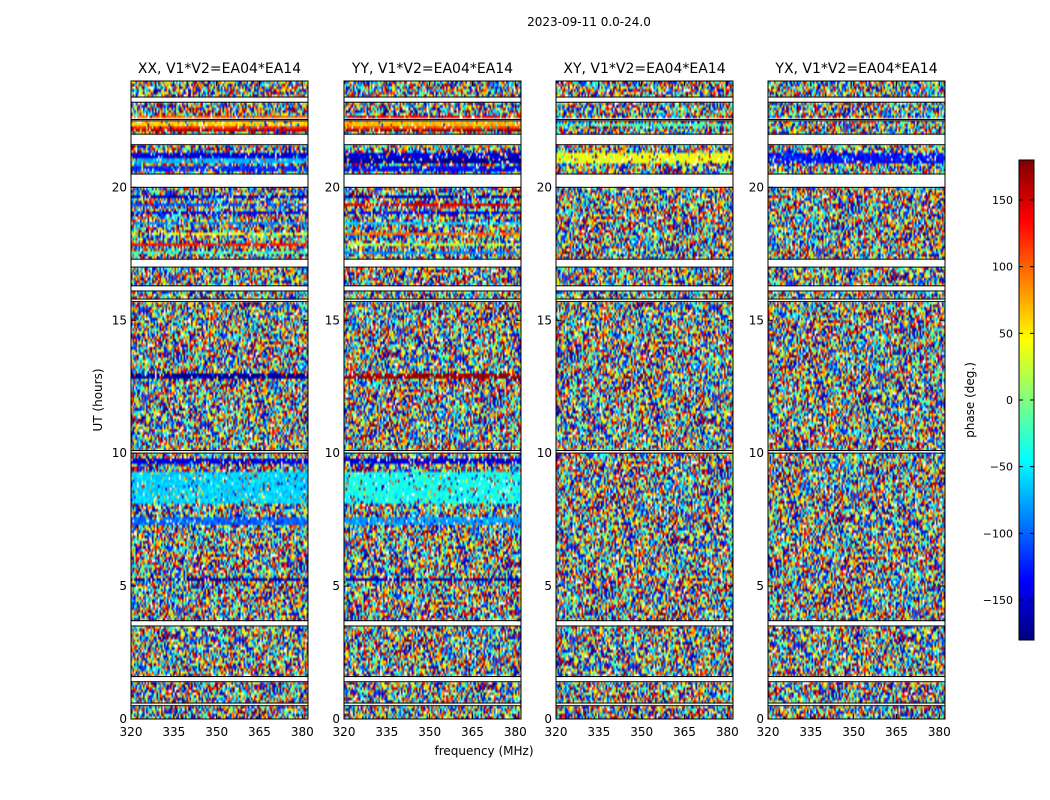 This screenshot has width=1050, height=800. Describe the element at coordinates (855, 69) in the screenshot. I see `panel-title: YX, V1*V2=EA04*EA14` at that location.